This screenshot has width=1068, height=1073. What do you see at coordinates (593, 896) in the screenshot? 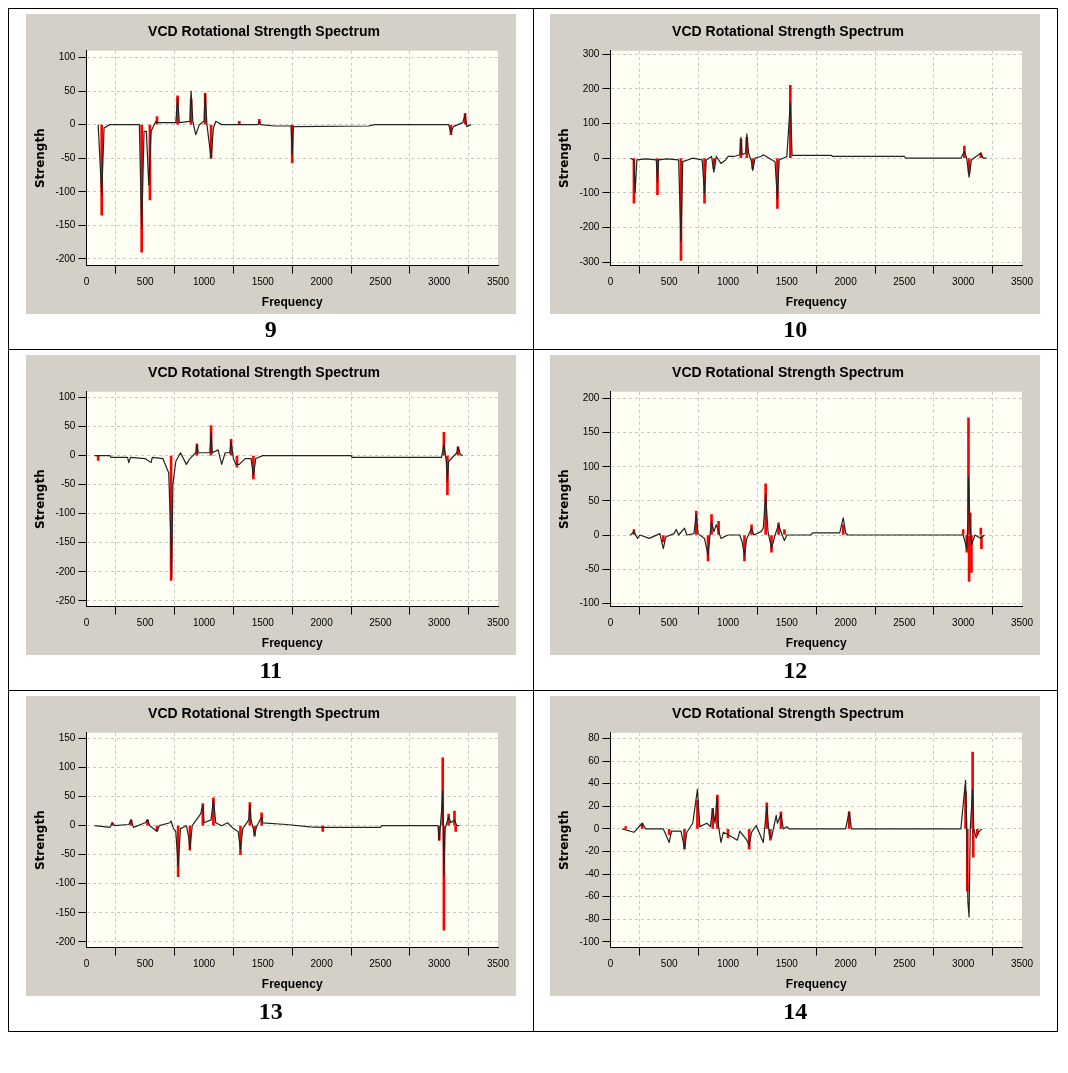
I see `y-tick-label: -60` at bounding box center [593, 896].